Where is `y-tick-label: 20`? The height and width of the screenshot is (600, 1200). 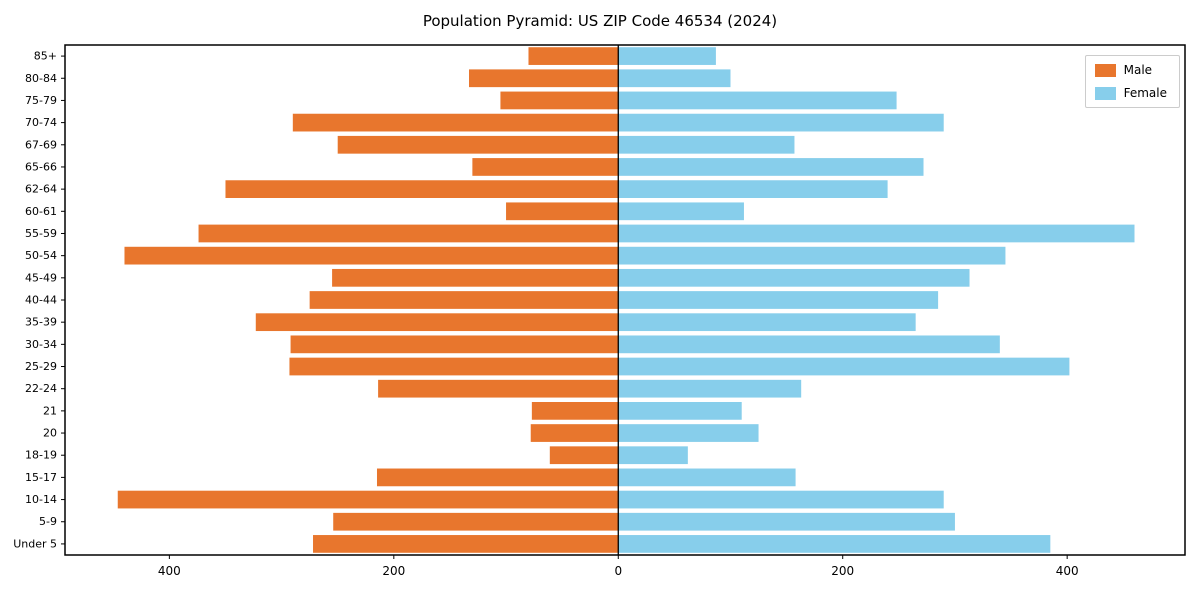
y-tick-label: 20 is located at coordinates (50, 433).